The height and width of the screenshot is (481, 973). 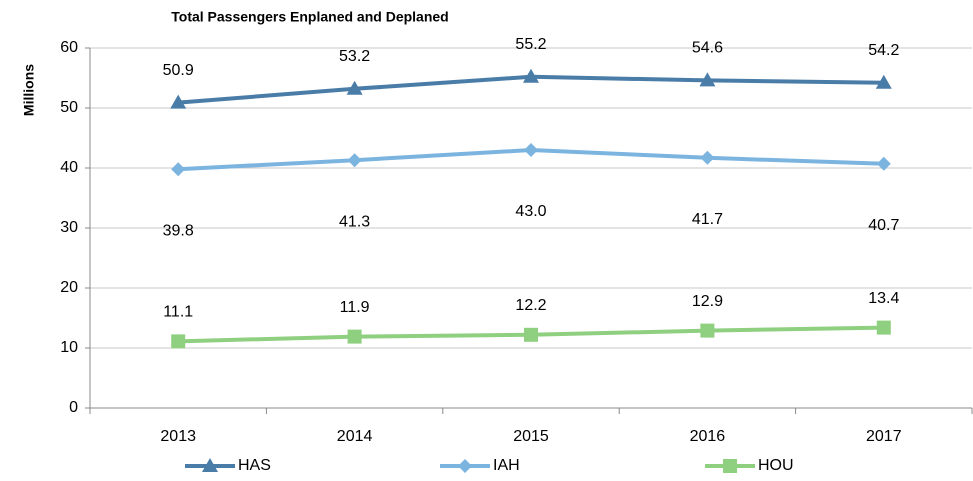 What do you see at coordinates (178, 230) in the screenshot?
I see `data-label: 39.8` at bounding box center [178, 230].